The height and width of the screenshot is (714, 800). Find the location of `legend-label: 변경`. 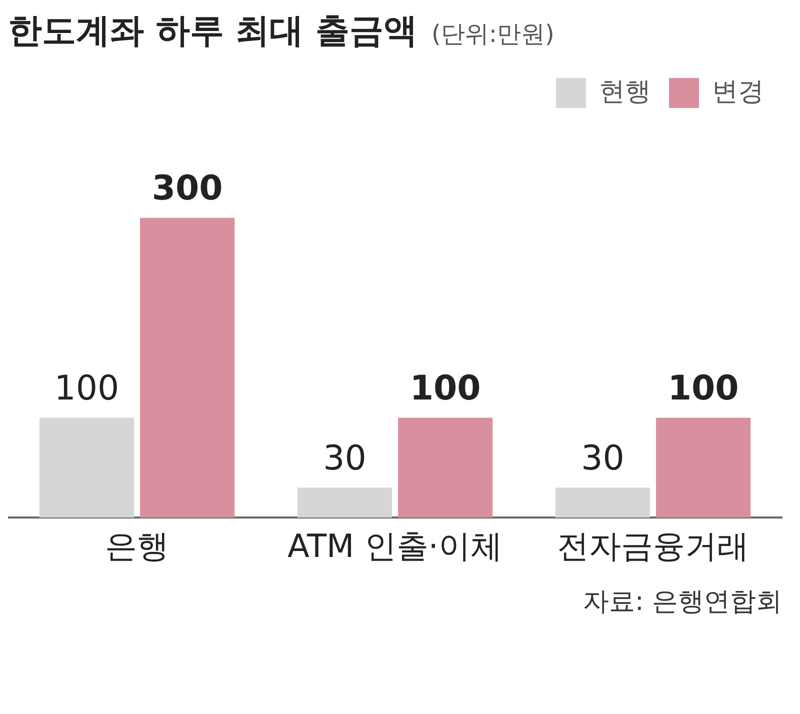

legend-label: 변경 is located at coordinates (738, 91).